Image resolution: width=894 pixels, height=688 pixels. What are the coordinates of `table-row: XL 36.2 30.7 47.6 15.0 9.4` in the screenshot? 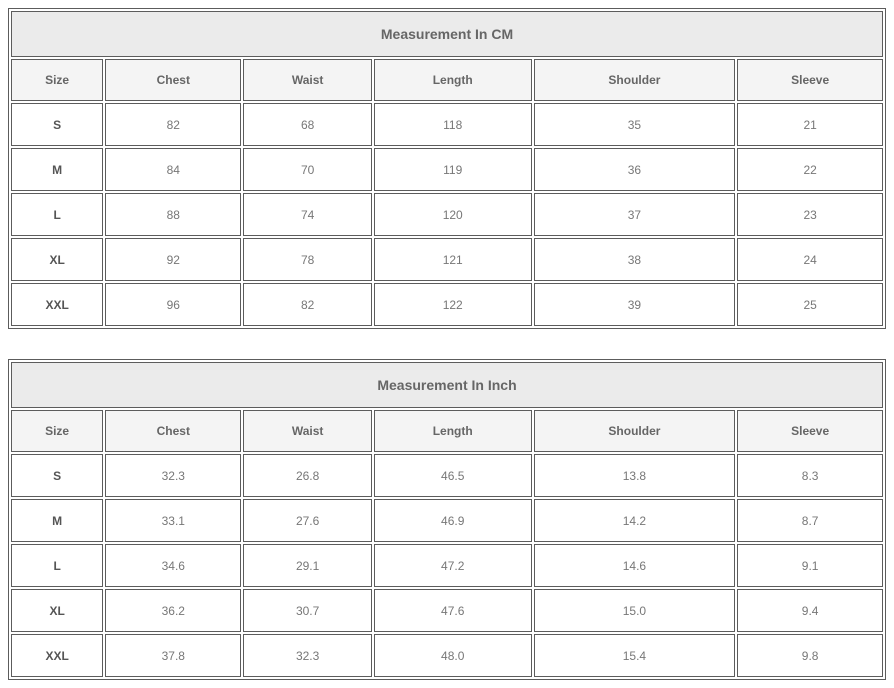 It's located at (447, 610).